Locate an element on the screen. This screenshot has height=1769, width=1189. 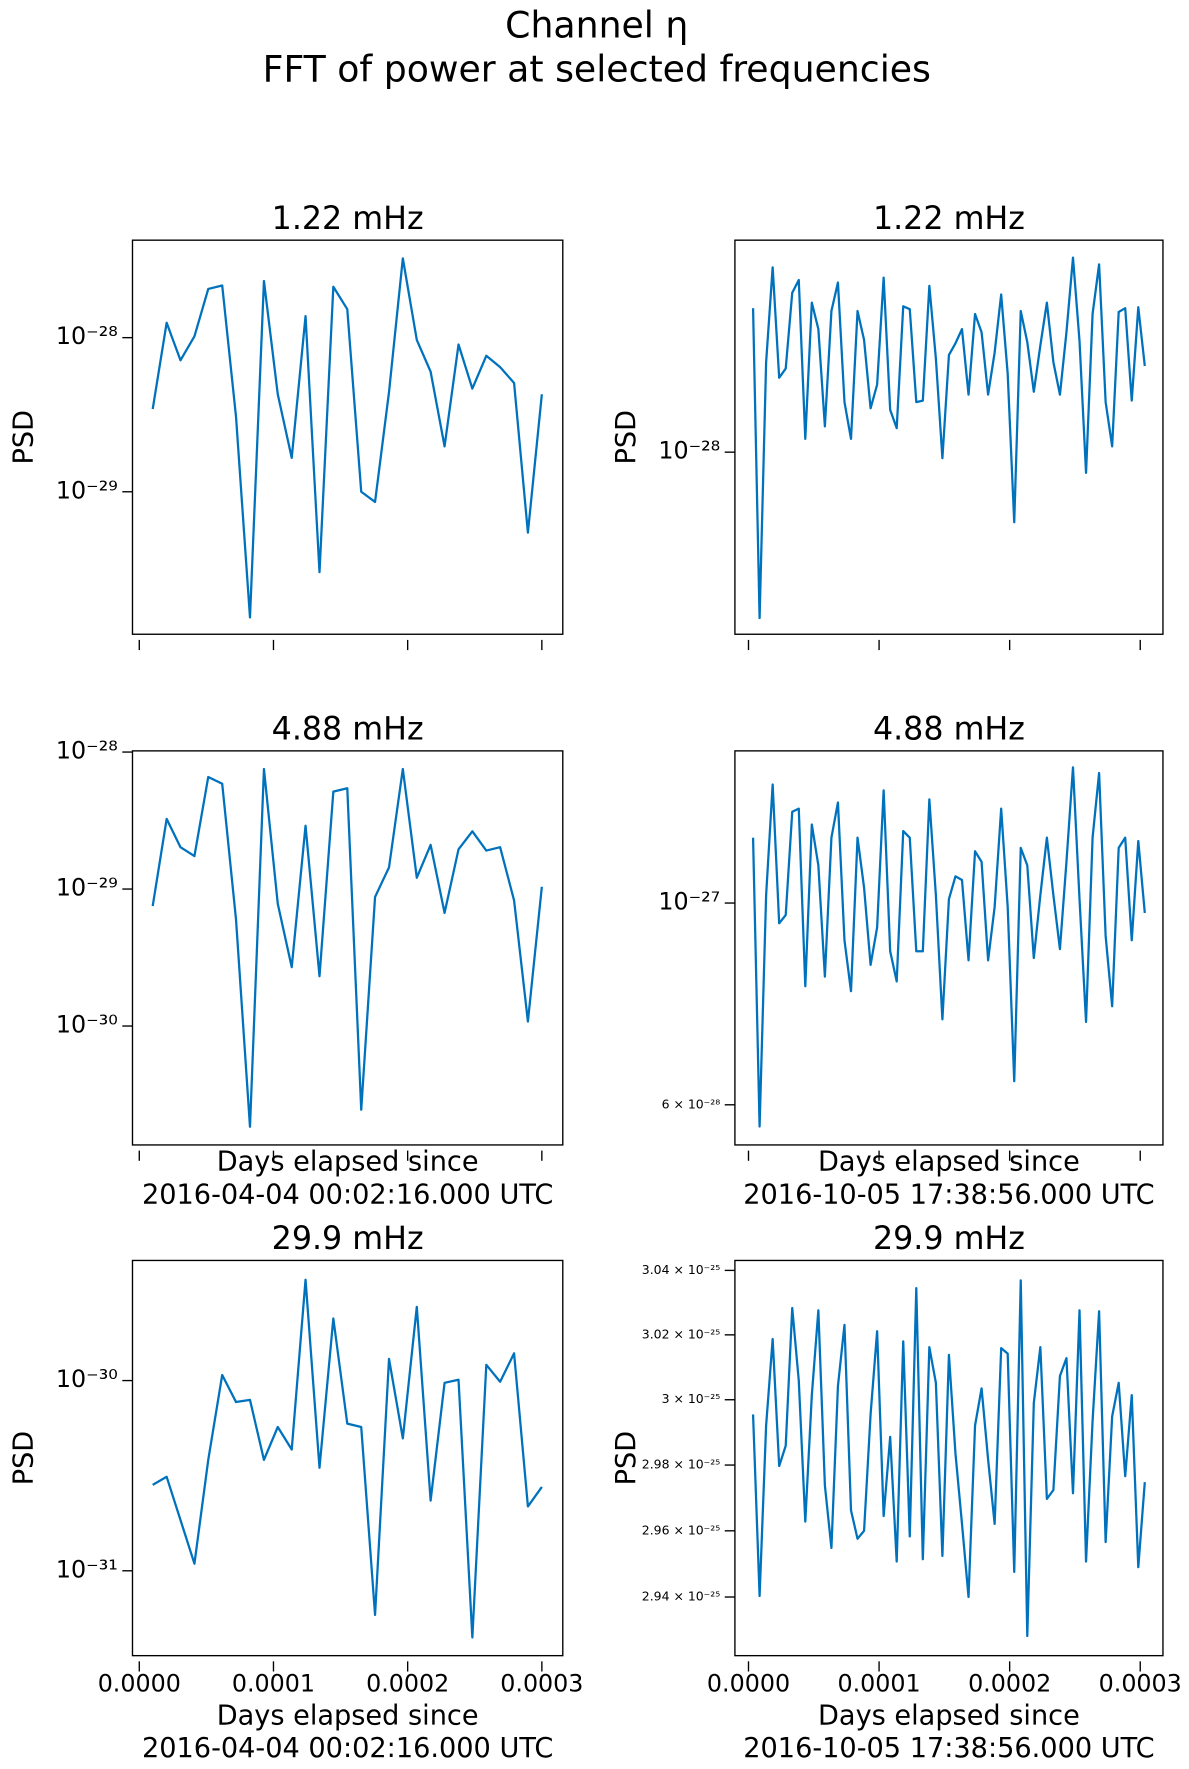
y-tick-label: 3.04 × 10⁻²⁵ is located at coordinates (681, 1269).